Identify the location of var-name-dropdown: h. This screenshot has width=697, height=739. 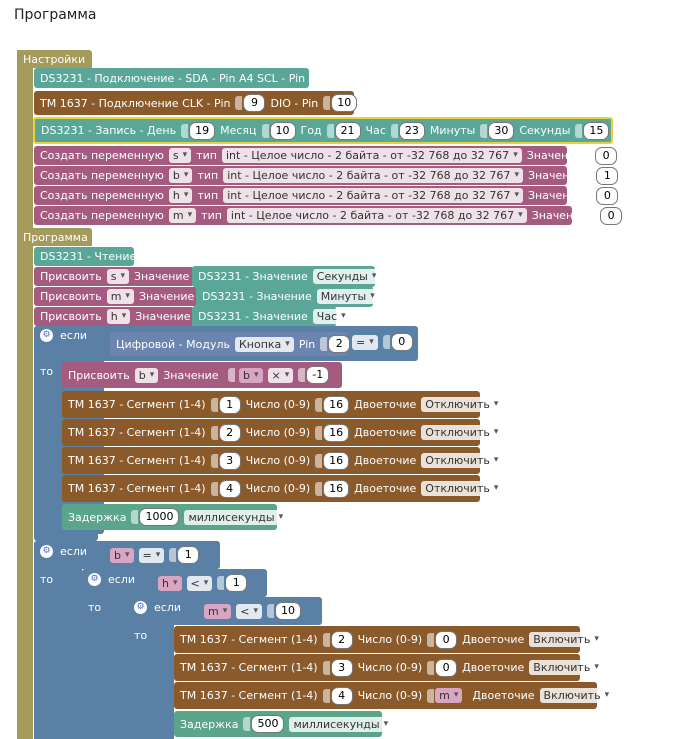
(180, 195).